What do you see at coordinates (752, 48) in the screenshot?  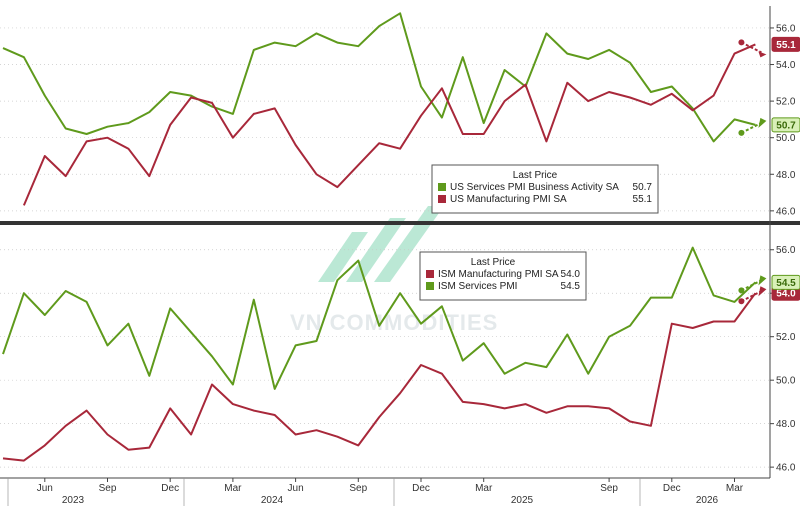 I see `trend-arrow-down-icon` at bounding box center [752, 48].